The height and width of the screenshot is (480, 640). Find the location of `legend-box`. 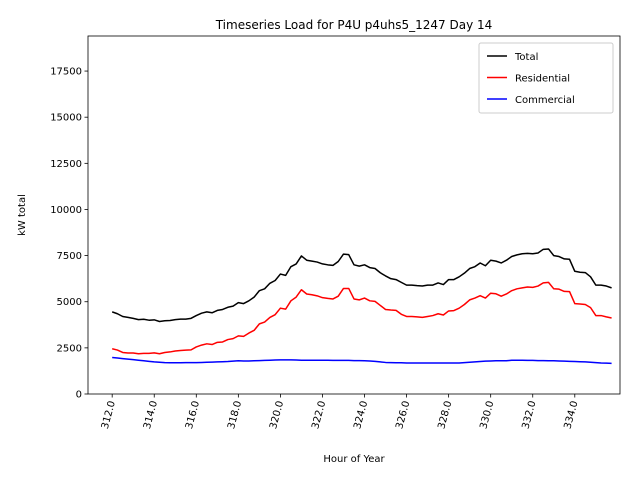

legend-box is located at coordinates (546, 78).